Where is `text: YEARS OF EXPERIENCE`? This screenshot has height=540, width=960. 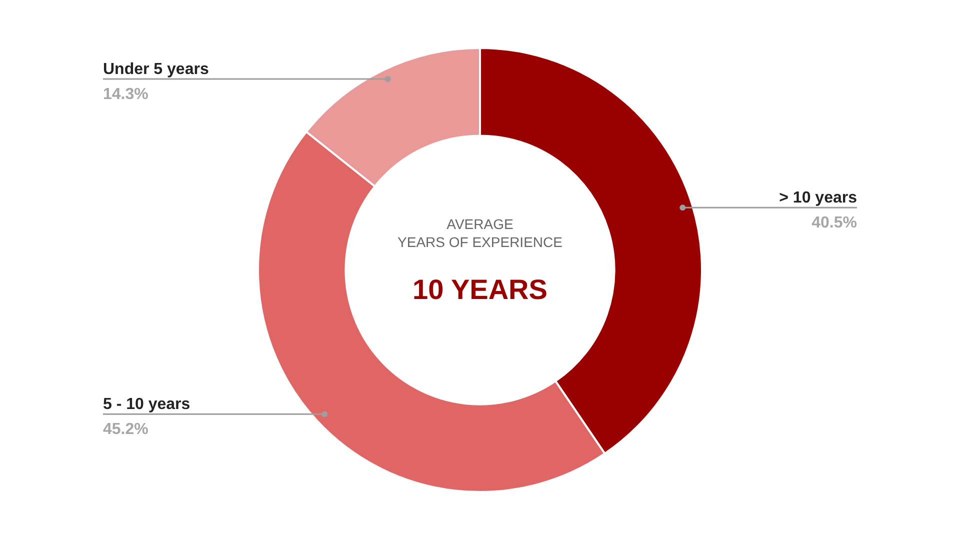
text: YEARS OF EXPERIENCE is located at coordinates (480, 242).